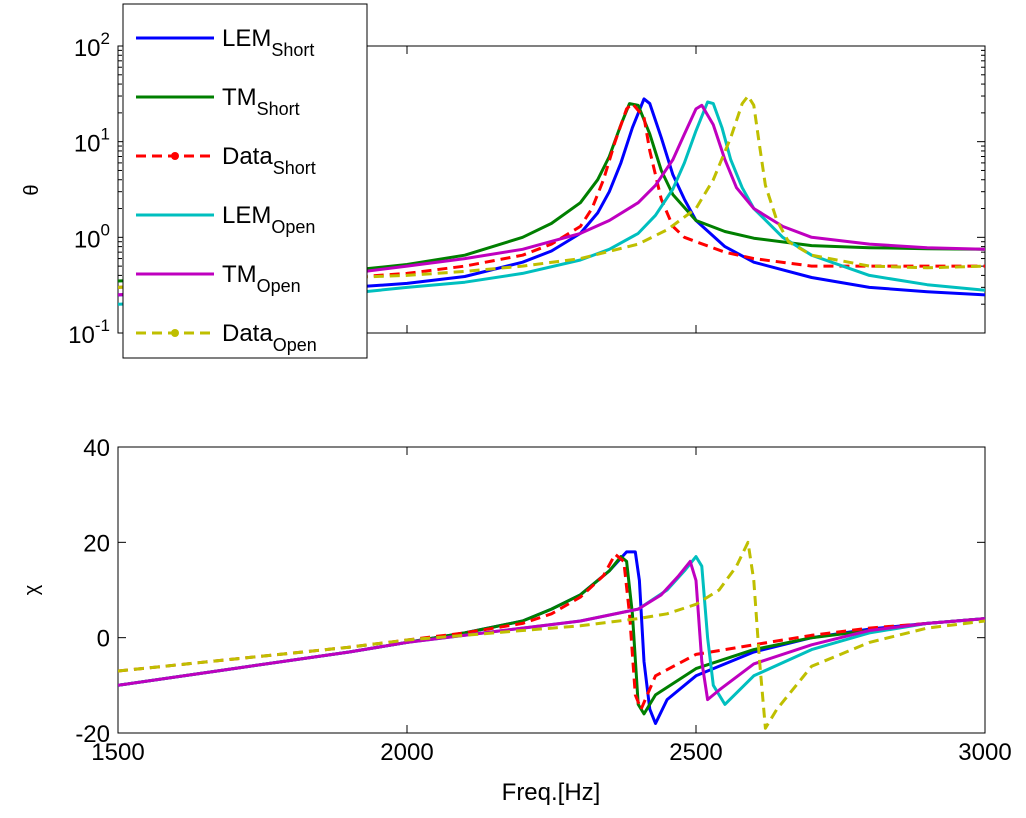  I want to click on bottom-ytick-label: 40, so click(96, 448).